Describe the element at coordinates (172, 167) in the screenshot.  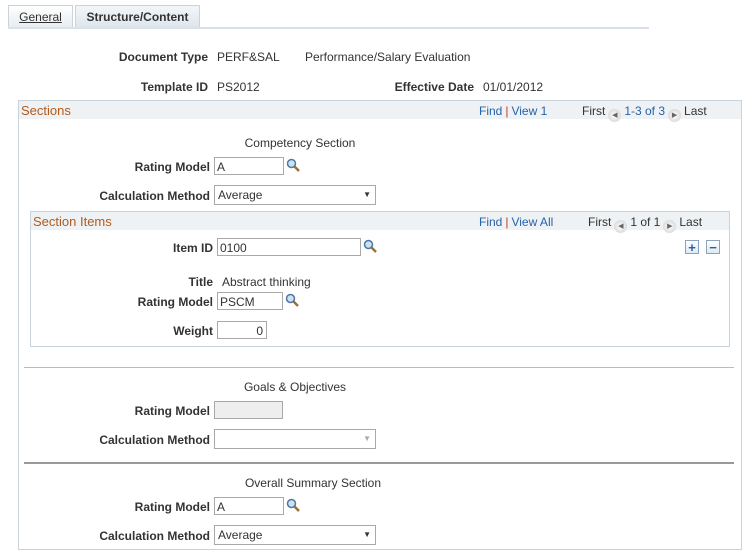
I see `rating-model-label: Rating Model` at that location.